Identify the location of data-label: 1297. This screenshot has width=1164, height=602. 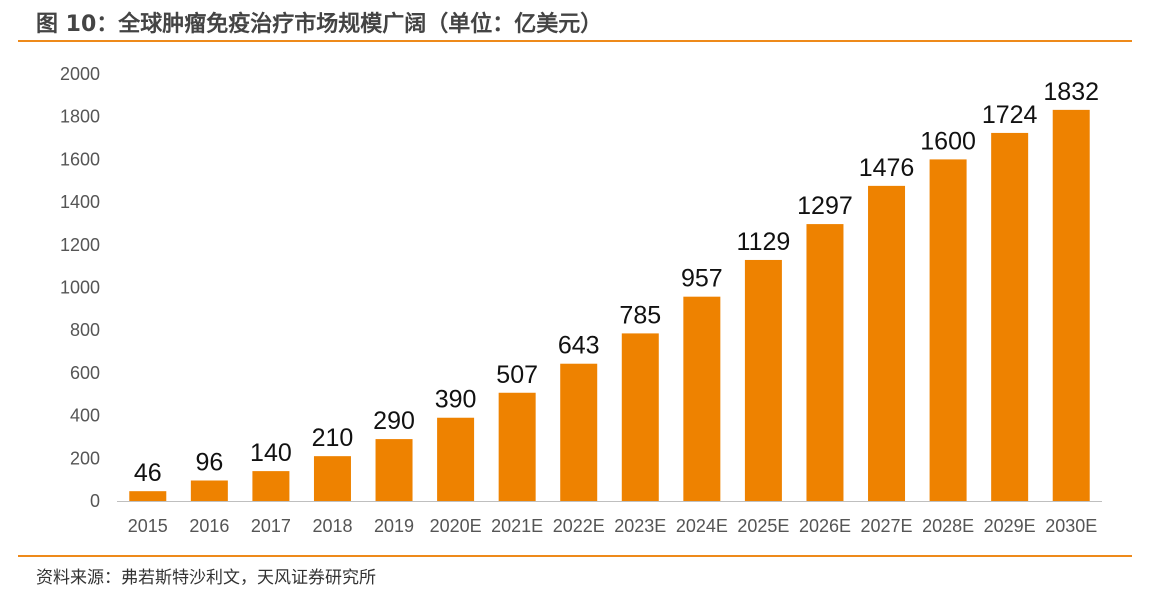
(825, 206).